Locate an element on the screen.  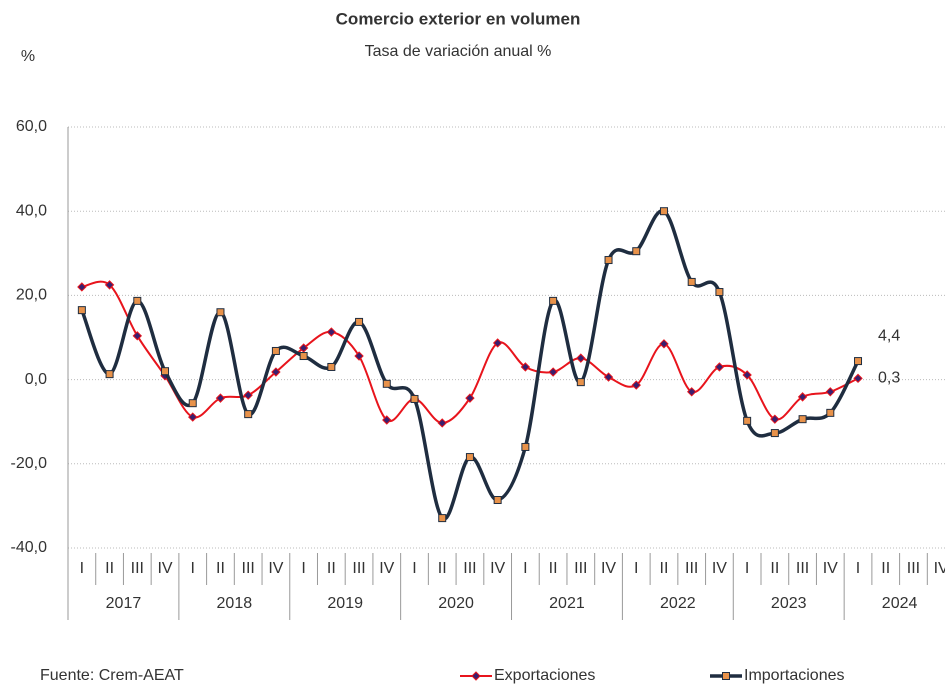
y-tick-label: -20,0 is located at coordinates (29, 463).